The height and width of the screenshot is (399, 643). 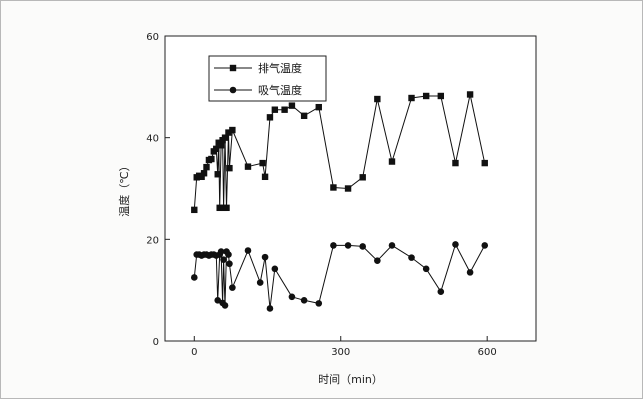 I want to click on legend-box, so click(x=267, y=78).